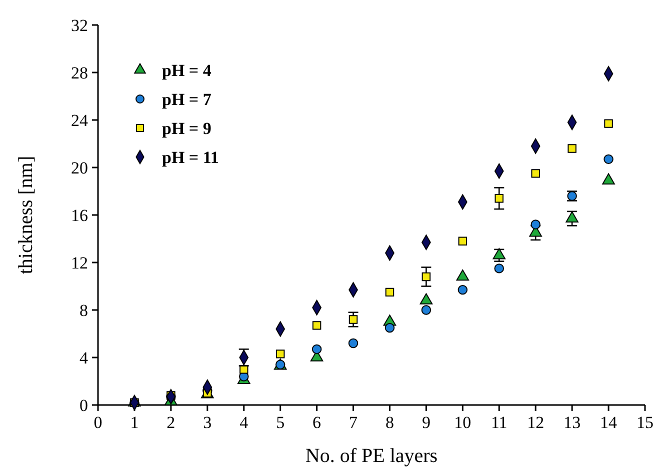 This screenshot has width=665, height=474. Describe the element at coordinates (98, 422) in the screenshot. I see `x-tick-label: 0` at that location.